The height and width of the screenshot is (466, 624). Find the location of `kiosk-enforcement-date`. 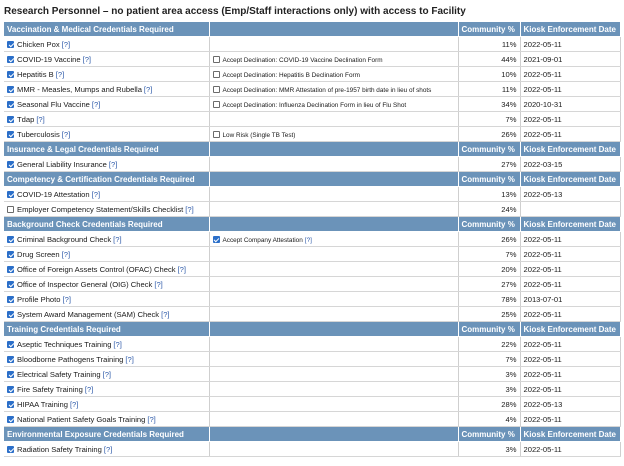

kiosk-enforcement-date is located at coordinates (570, 209).